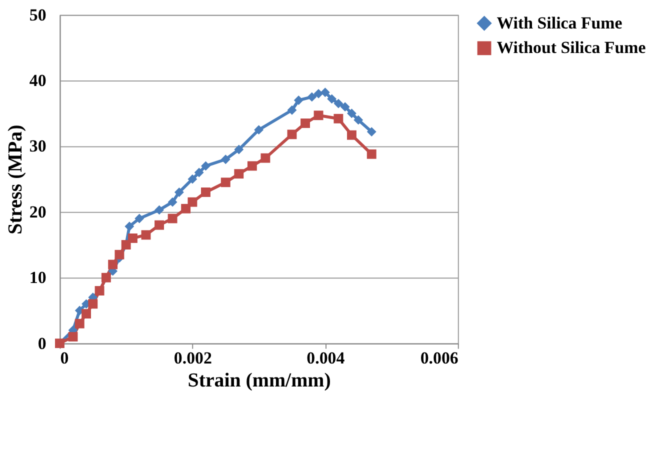 The width and height of the screenshot is (651, 450). Describe the element at coordinates (15, 179) in the screenshot. I see `y-axis-title: Stress (MPa)` at that location.